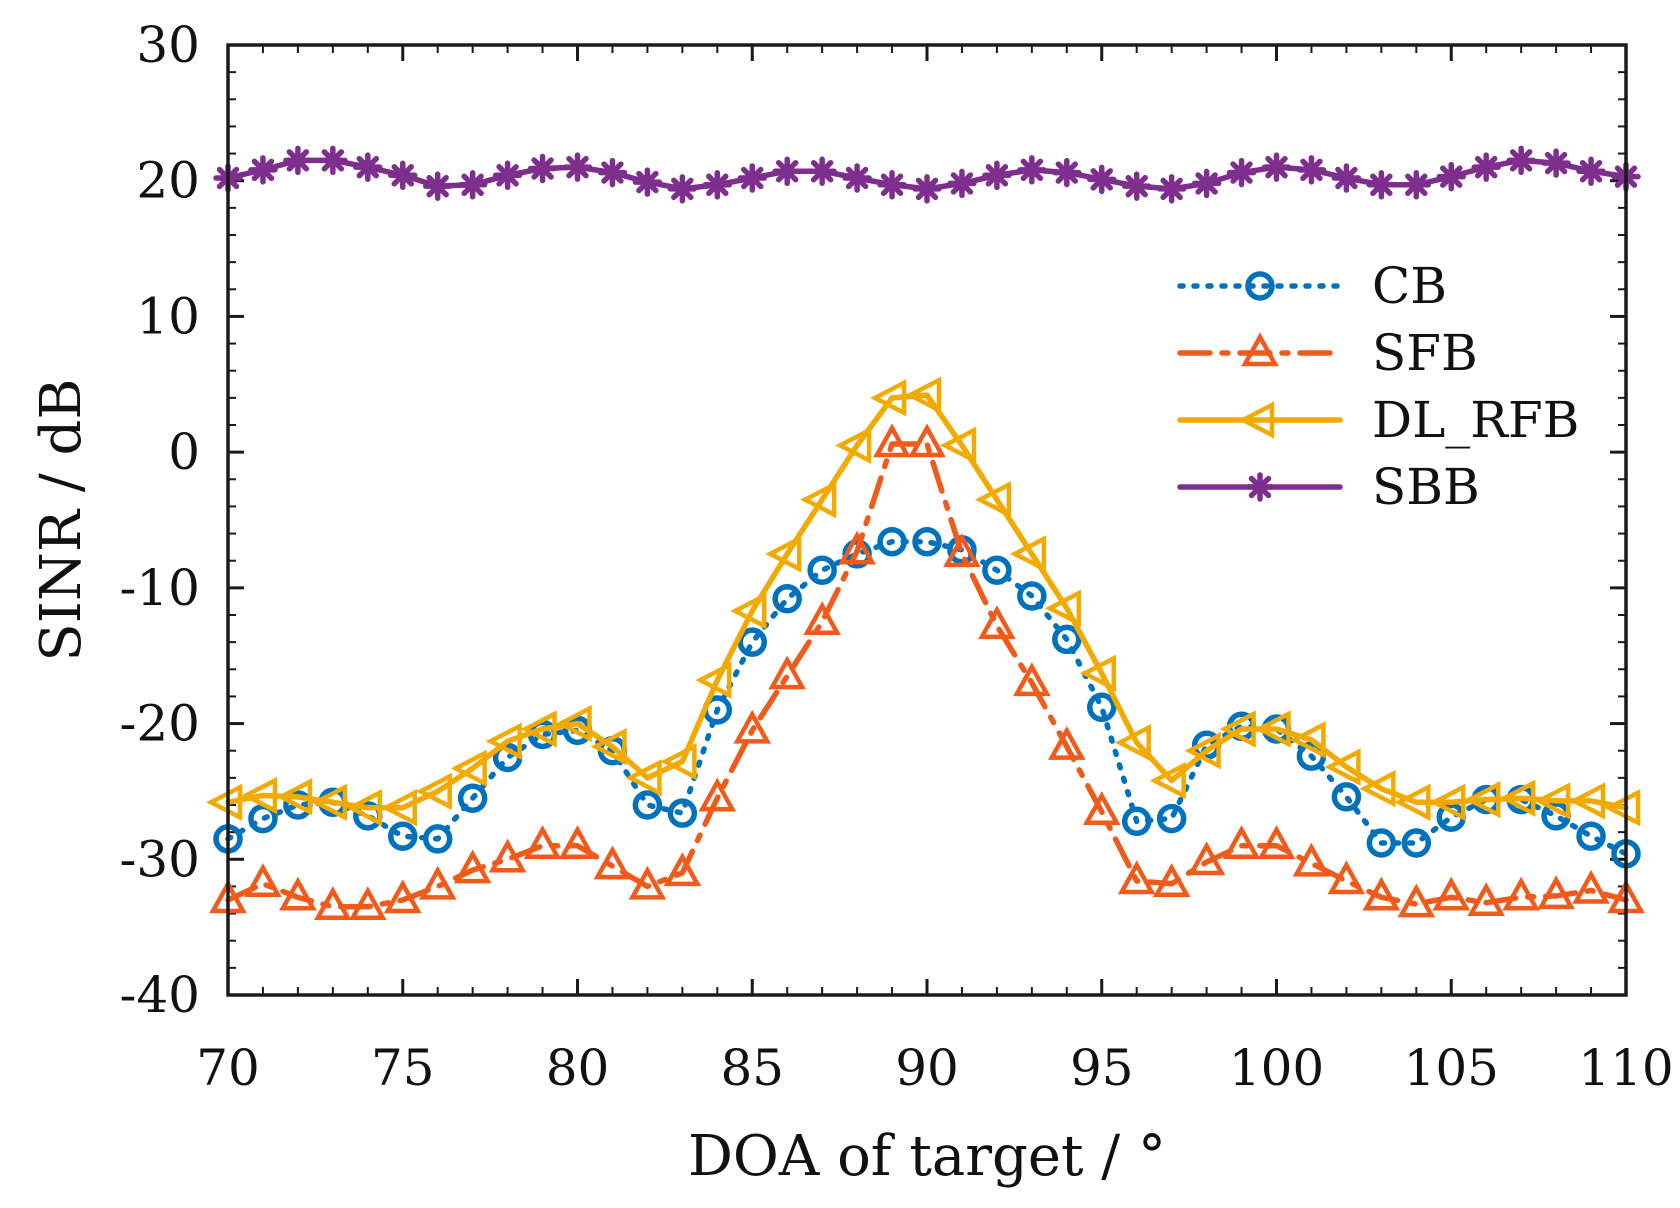 The height and width of the screenshot is (1208, 1680). Describe the element at coordinates (1327, 353) in the screenshot. I see `legend-item: SFB` at that location.